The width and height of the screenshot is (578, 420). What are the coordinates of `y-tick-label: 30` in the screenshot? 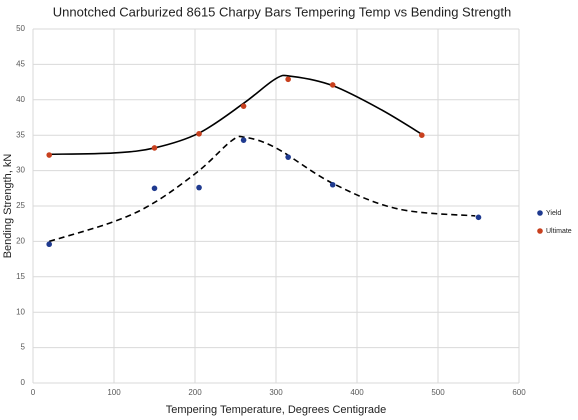 It's located at (20, 170).